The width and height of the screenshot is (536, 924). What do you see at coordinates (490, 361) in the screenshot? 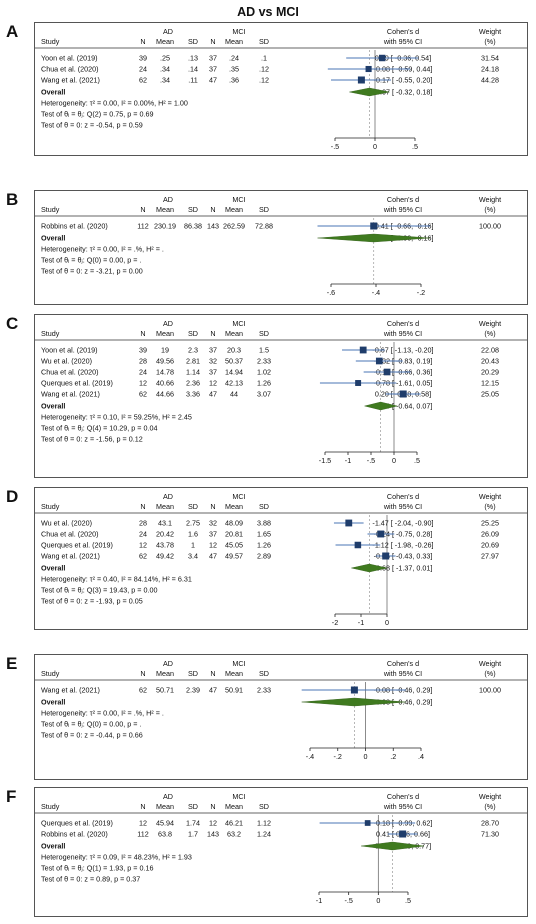
I see `study-weight: 20.43` at bounding box center [490, 361].